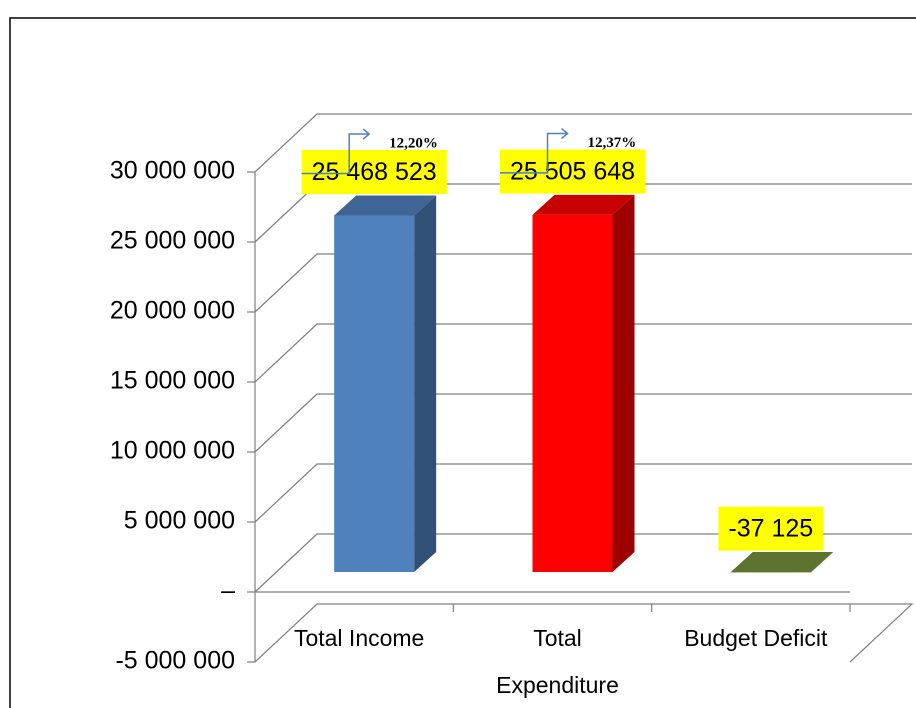 The height and width of the screenshot is (708, 916). I want to click on floor, so click(584, 633).